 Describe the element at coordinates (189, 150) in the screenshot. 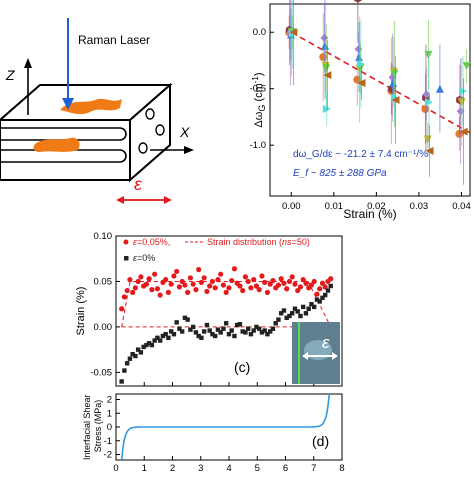

I see `x-axis-arrowhead` at that location.